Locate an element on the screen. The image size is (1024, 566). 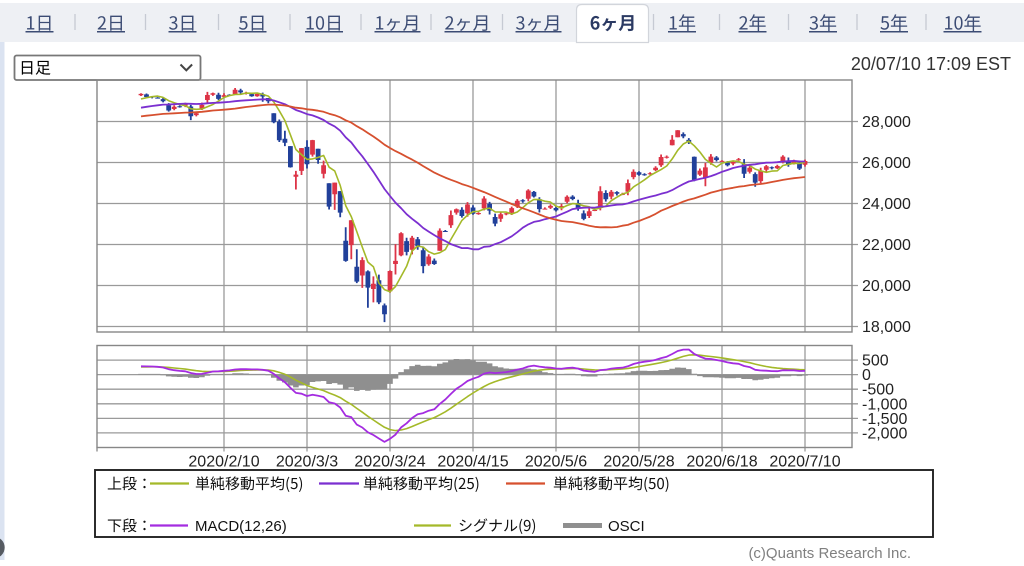
svg-text: 2020/7/10 is located at coordinates (804, 462).